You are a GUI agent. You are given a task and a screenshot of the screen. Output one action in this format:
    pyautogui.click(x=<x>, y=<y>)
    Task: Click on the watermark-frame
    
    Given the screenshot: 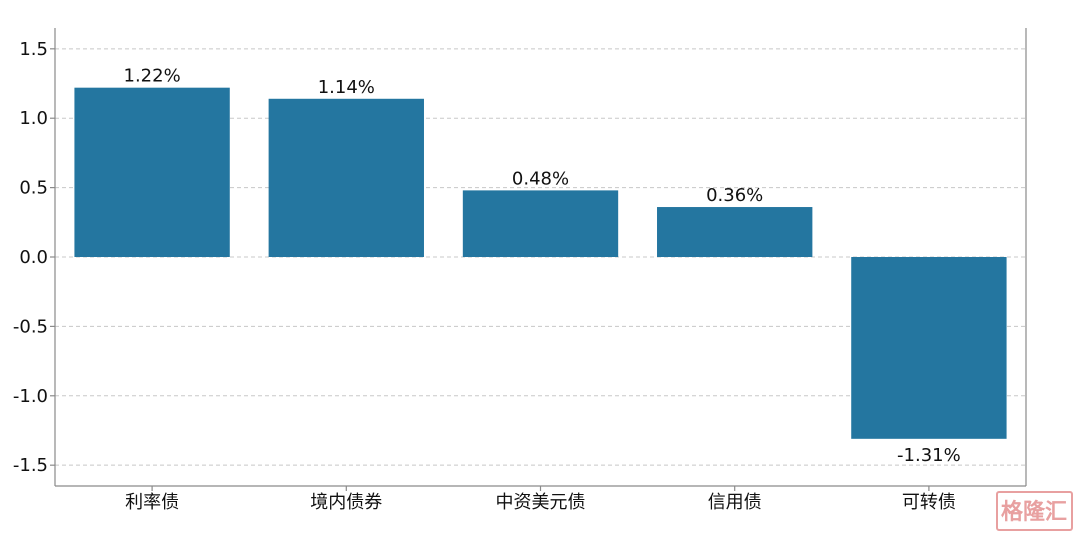 What is the action you would take?
    pyautogui.click(x=1034, y=511)
    